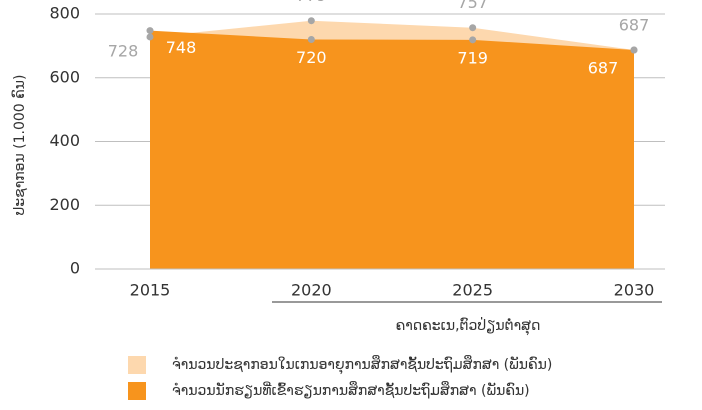  I want to click on y-tick-label: 200, so click(64, 204).